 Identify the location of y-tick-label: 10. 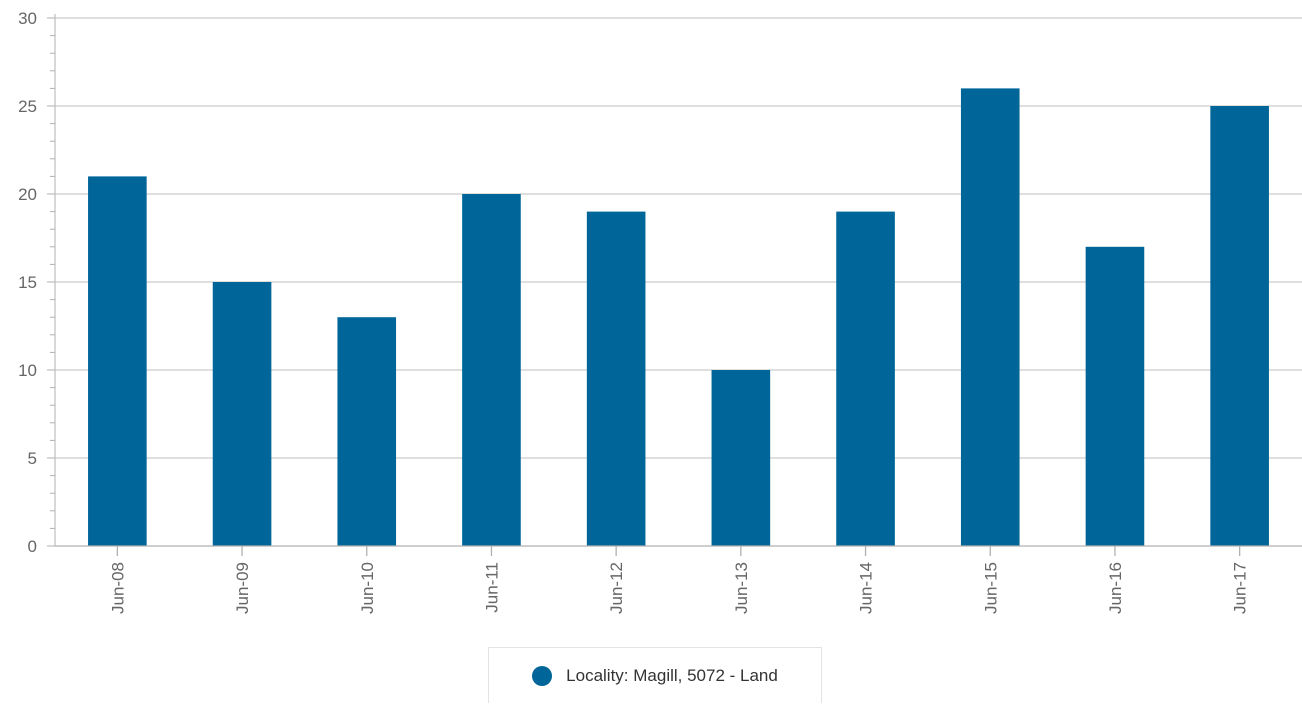
(27, 370).